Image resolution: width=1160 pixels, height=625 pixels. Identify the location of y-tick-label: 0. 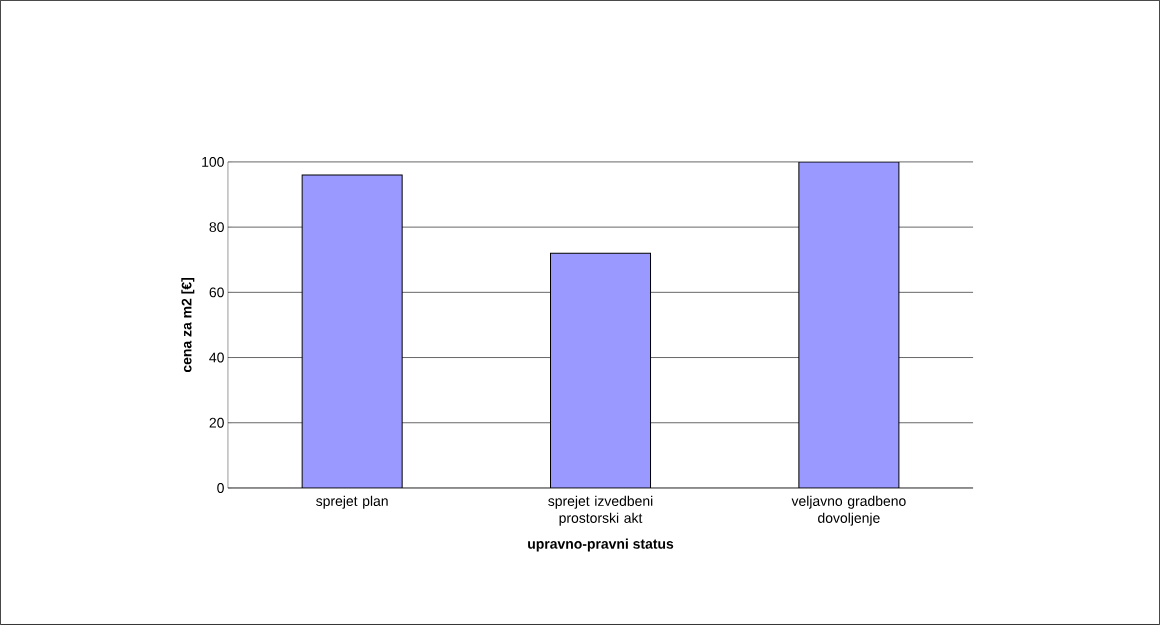
(220, 488).